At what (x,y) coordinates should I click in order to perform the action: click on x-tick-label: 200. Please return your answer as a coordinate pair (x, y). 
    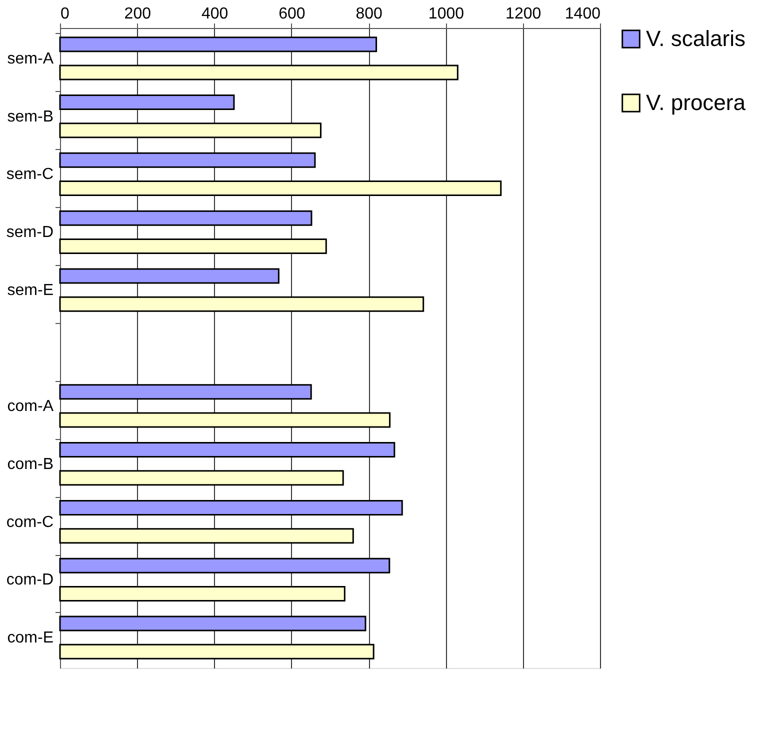
    Looking at the image, I should click on (138, 14).